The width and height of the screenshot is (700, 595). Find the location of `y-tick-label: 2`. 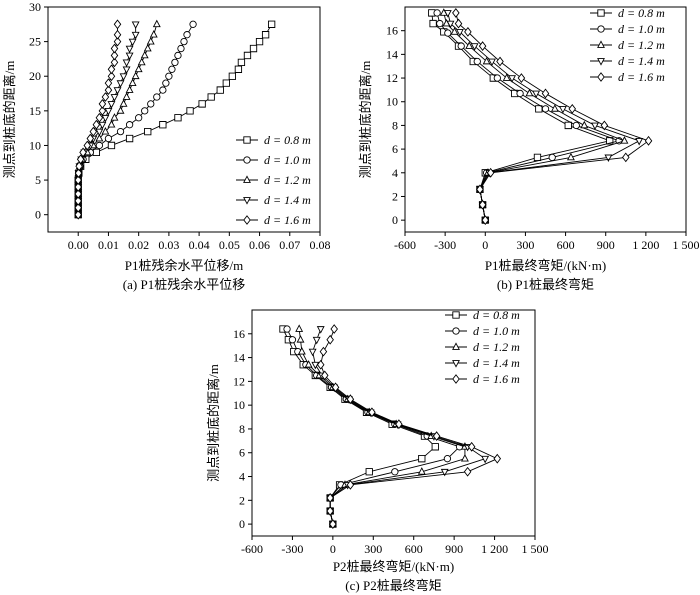

y-tick-label: 2 is located at coordinates (395, 196).